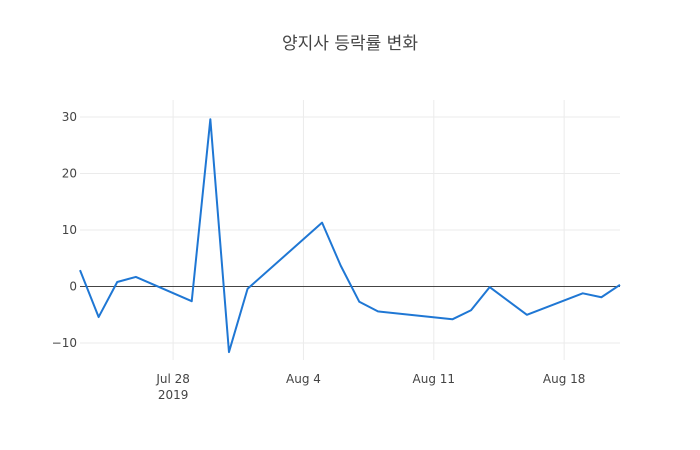 The width and height of the screenshot is (700, 450). Describe the element at coordinates (69, 230) in the screenshot. I see `y-tick-label: 10` at that location.